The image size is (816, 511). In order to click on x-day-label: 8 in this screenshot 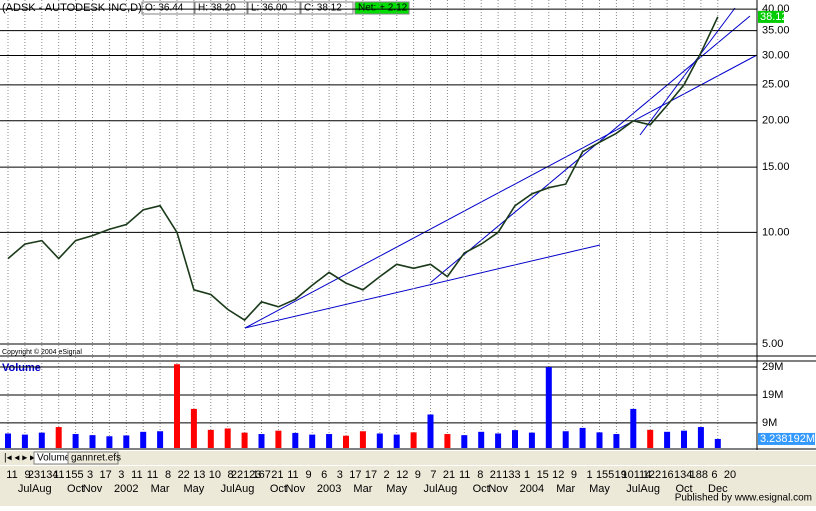, I will do `click(230, 475)`.